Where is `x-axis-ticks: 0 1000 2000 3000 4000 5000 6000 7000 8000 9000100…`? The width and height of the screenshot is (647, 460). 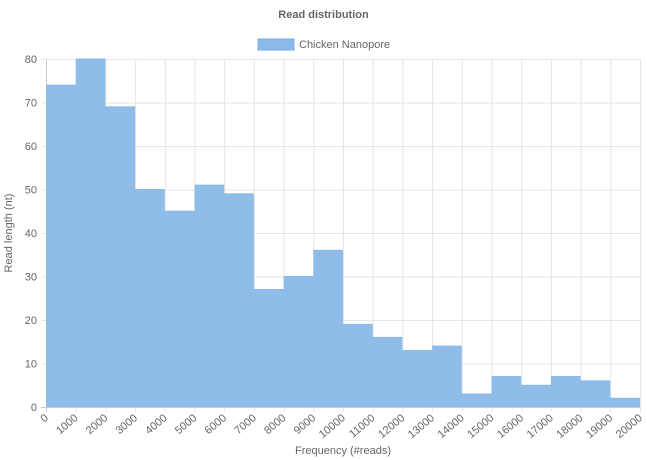
x-axis-ticks: 0 1000 2000 3000 4000 5000 6000 7000 8000 9000100… is located at coordinates (342, 426).